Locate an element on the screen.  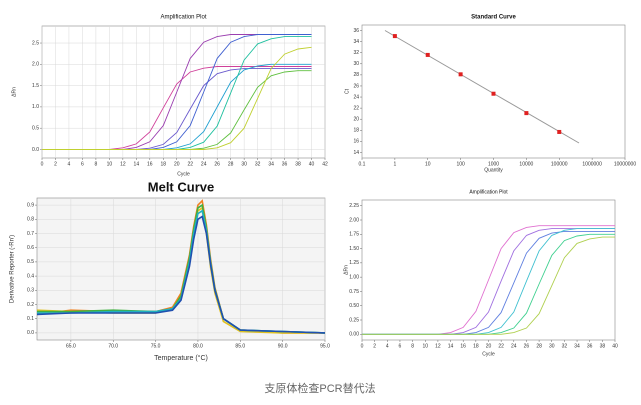
y-tick-label: 34 is located at coordinates (356, 42).